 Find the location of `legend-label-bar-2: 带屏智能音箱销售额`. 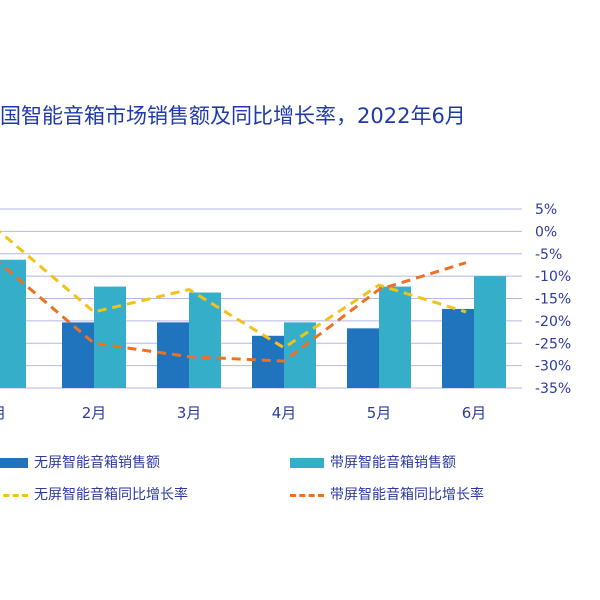

legend-label-bar-2: 带屏智能音箱销售额 is located at coordinates (393, 463).